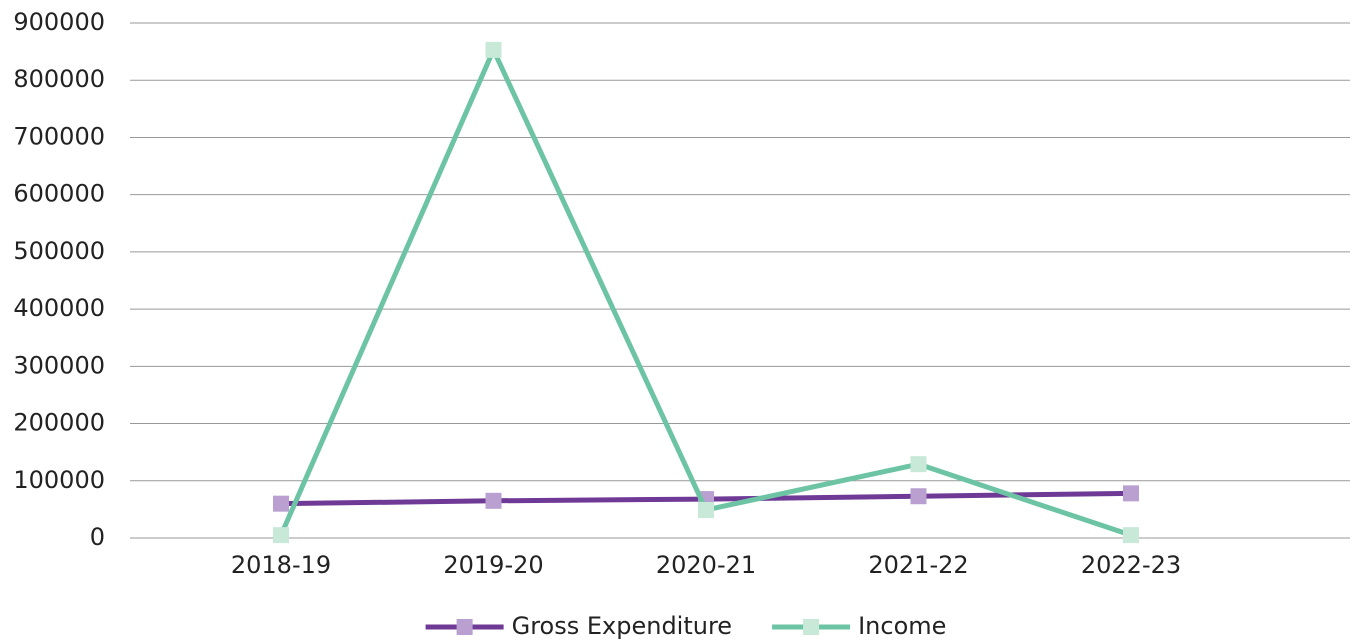 The image size is (1362, 642). Describe the element at coordinates (59, 194) in the screenshot. I see `y-tick-label: 600000` at that location.